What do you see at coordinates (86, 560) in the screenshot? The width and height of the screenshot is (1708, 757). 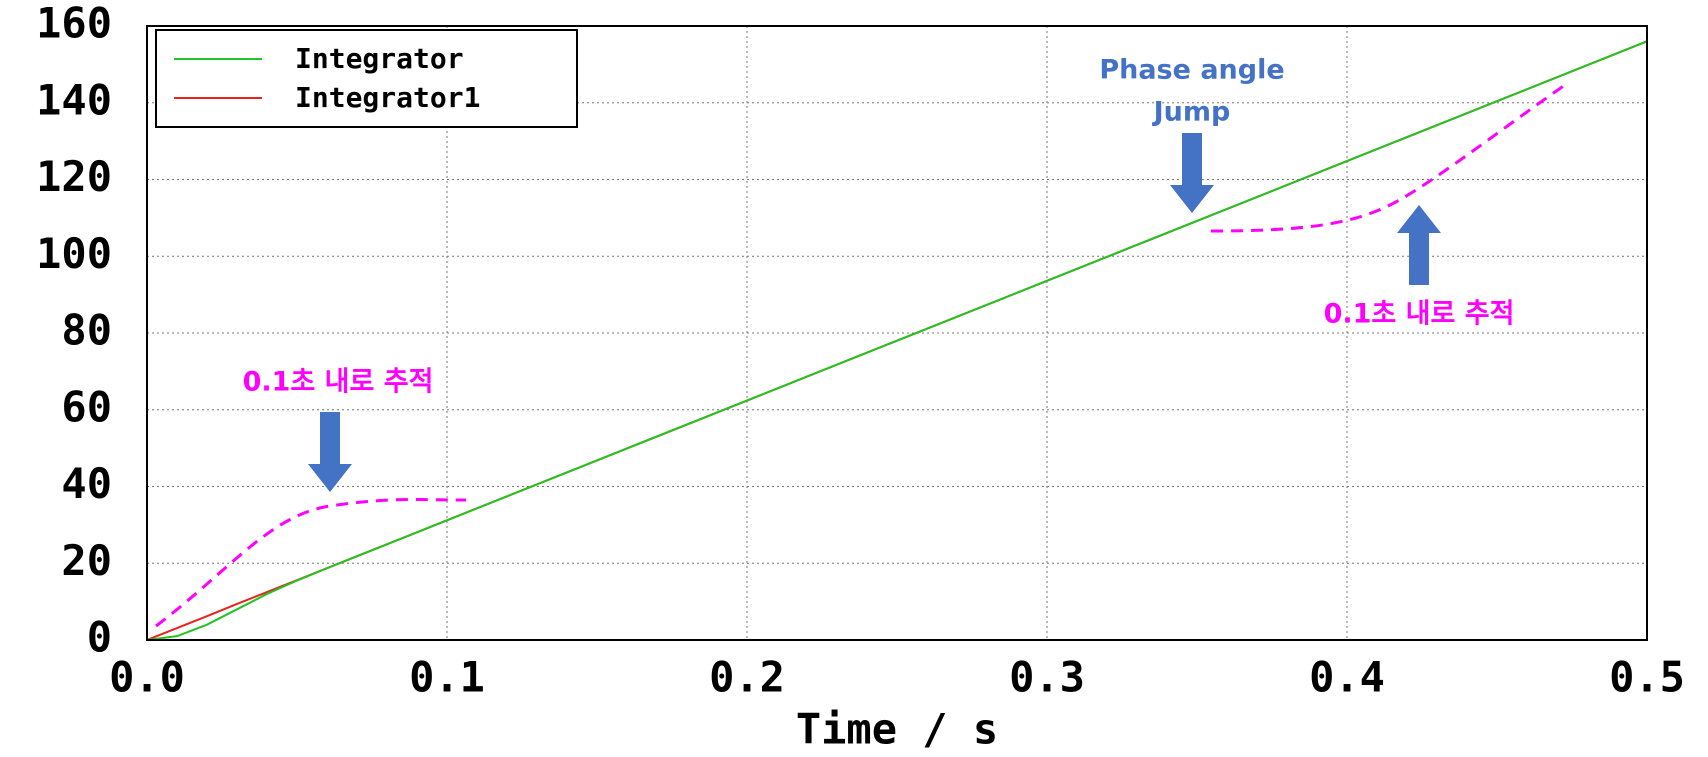 I see `y-tick-label: 20` at bounding box center [86, 560].